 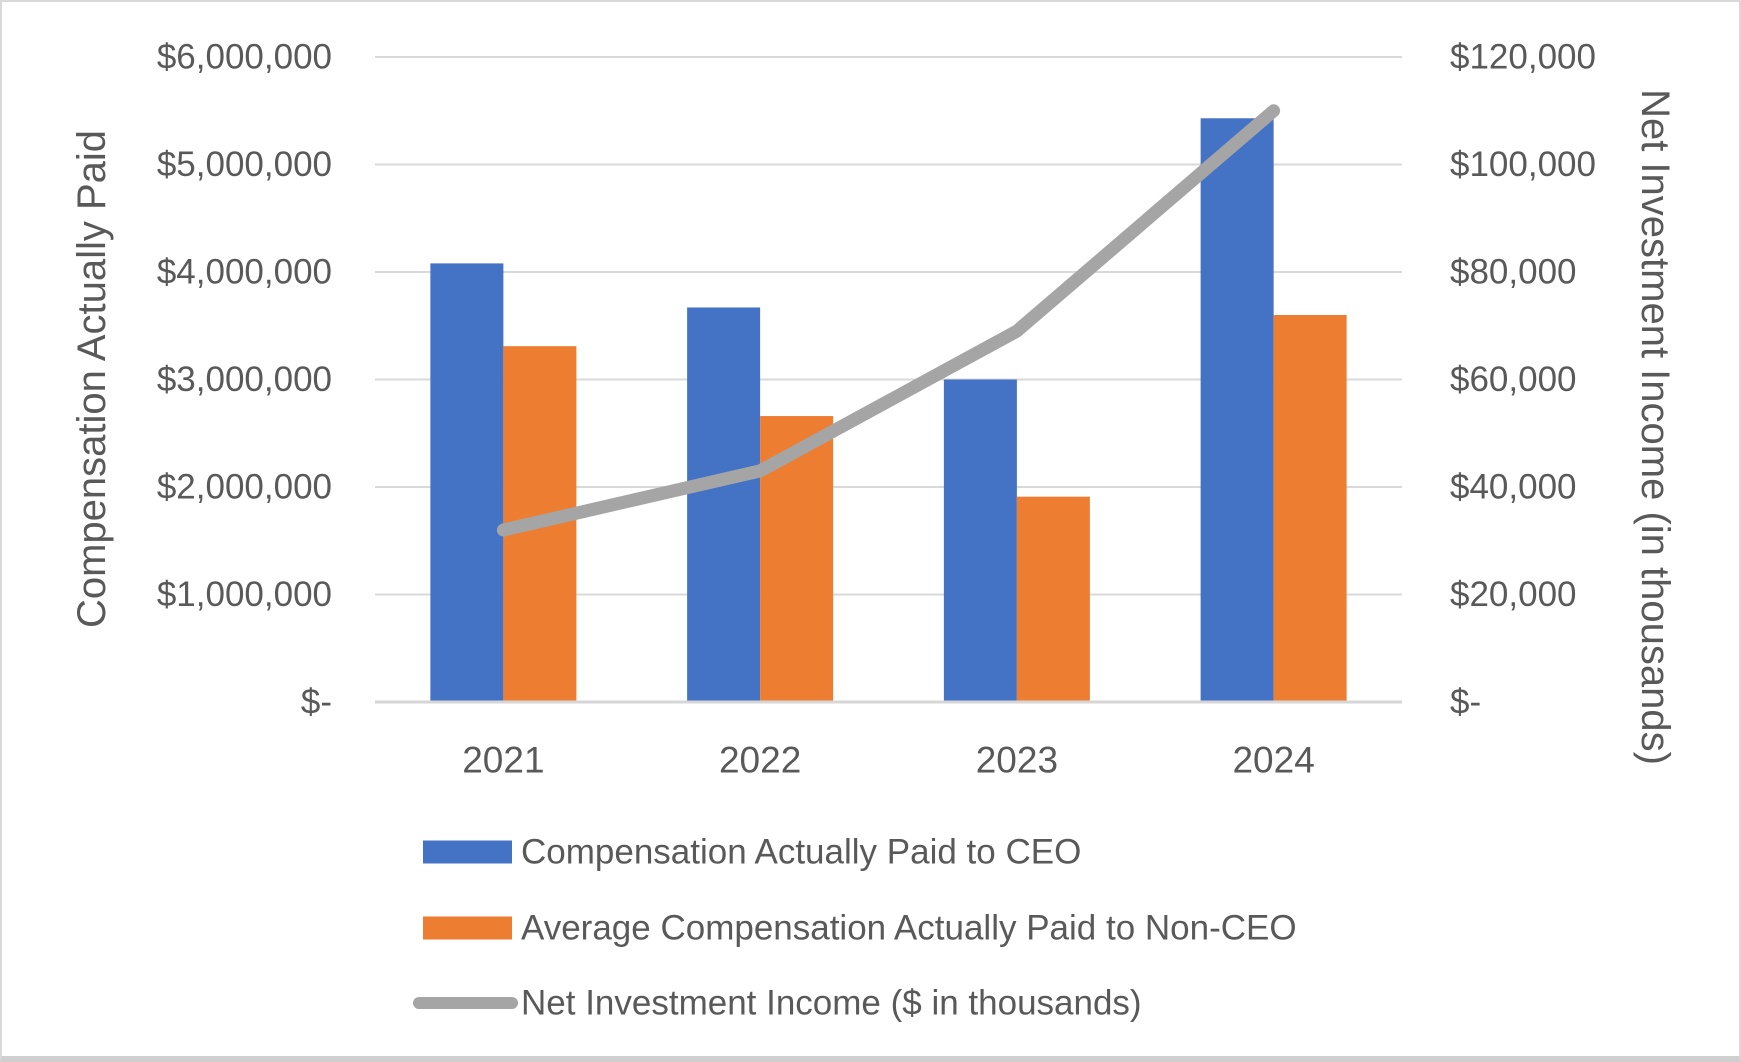 I want to click on legend-label-2: Net Investment Income ($ in thousands), so click(x=831, y=1003).